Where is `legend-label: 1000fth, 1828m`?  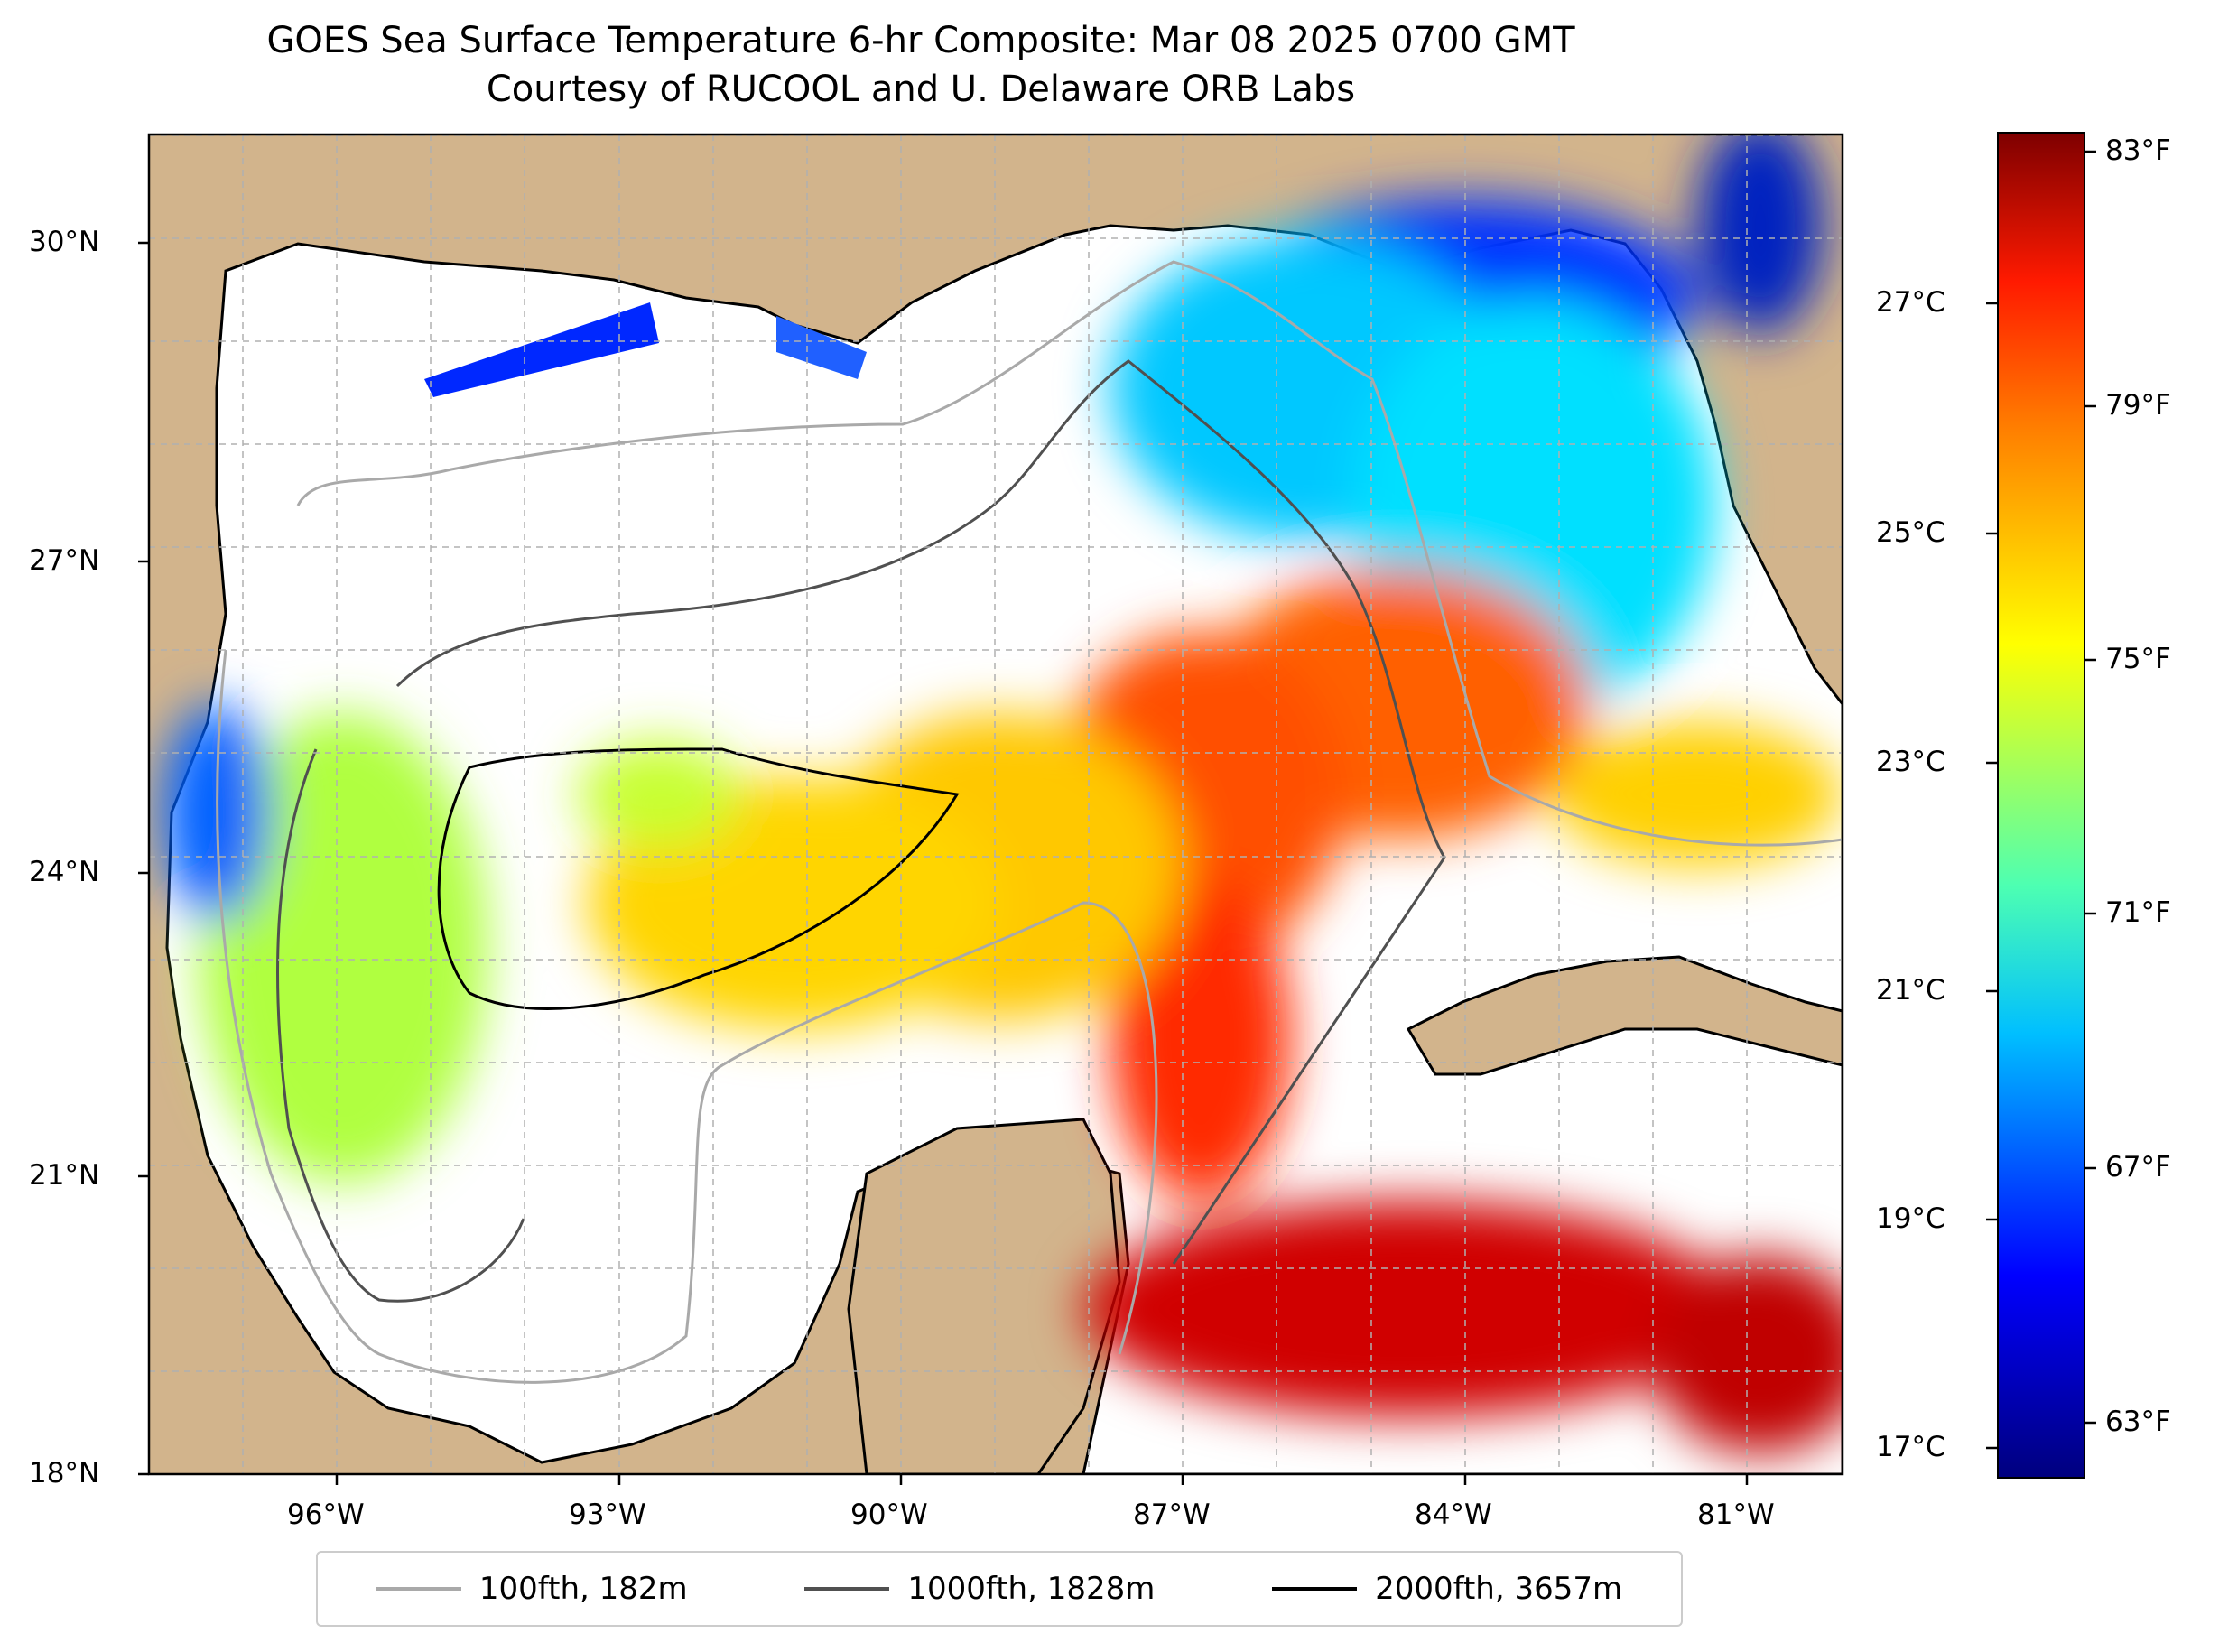
legend-label: 1000fth, 1828m is located at coordinates (1031, 1589).